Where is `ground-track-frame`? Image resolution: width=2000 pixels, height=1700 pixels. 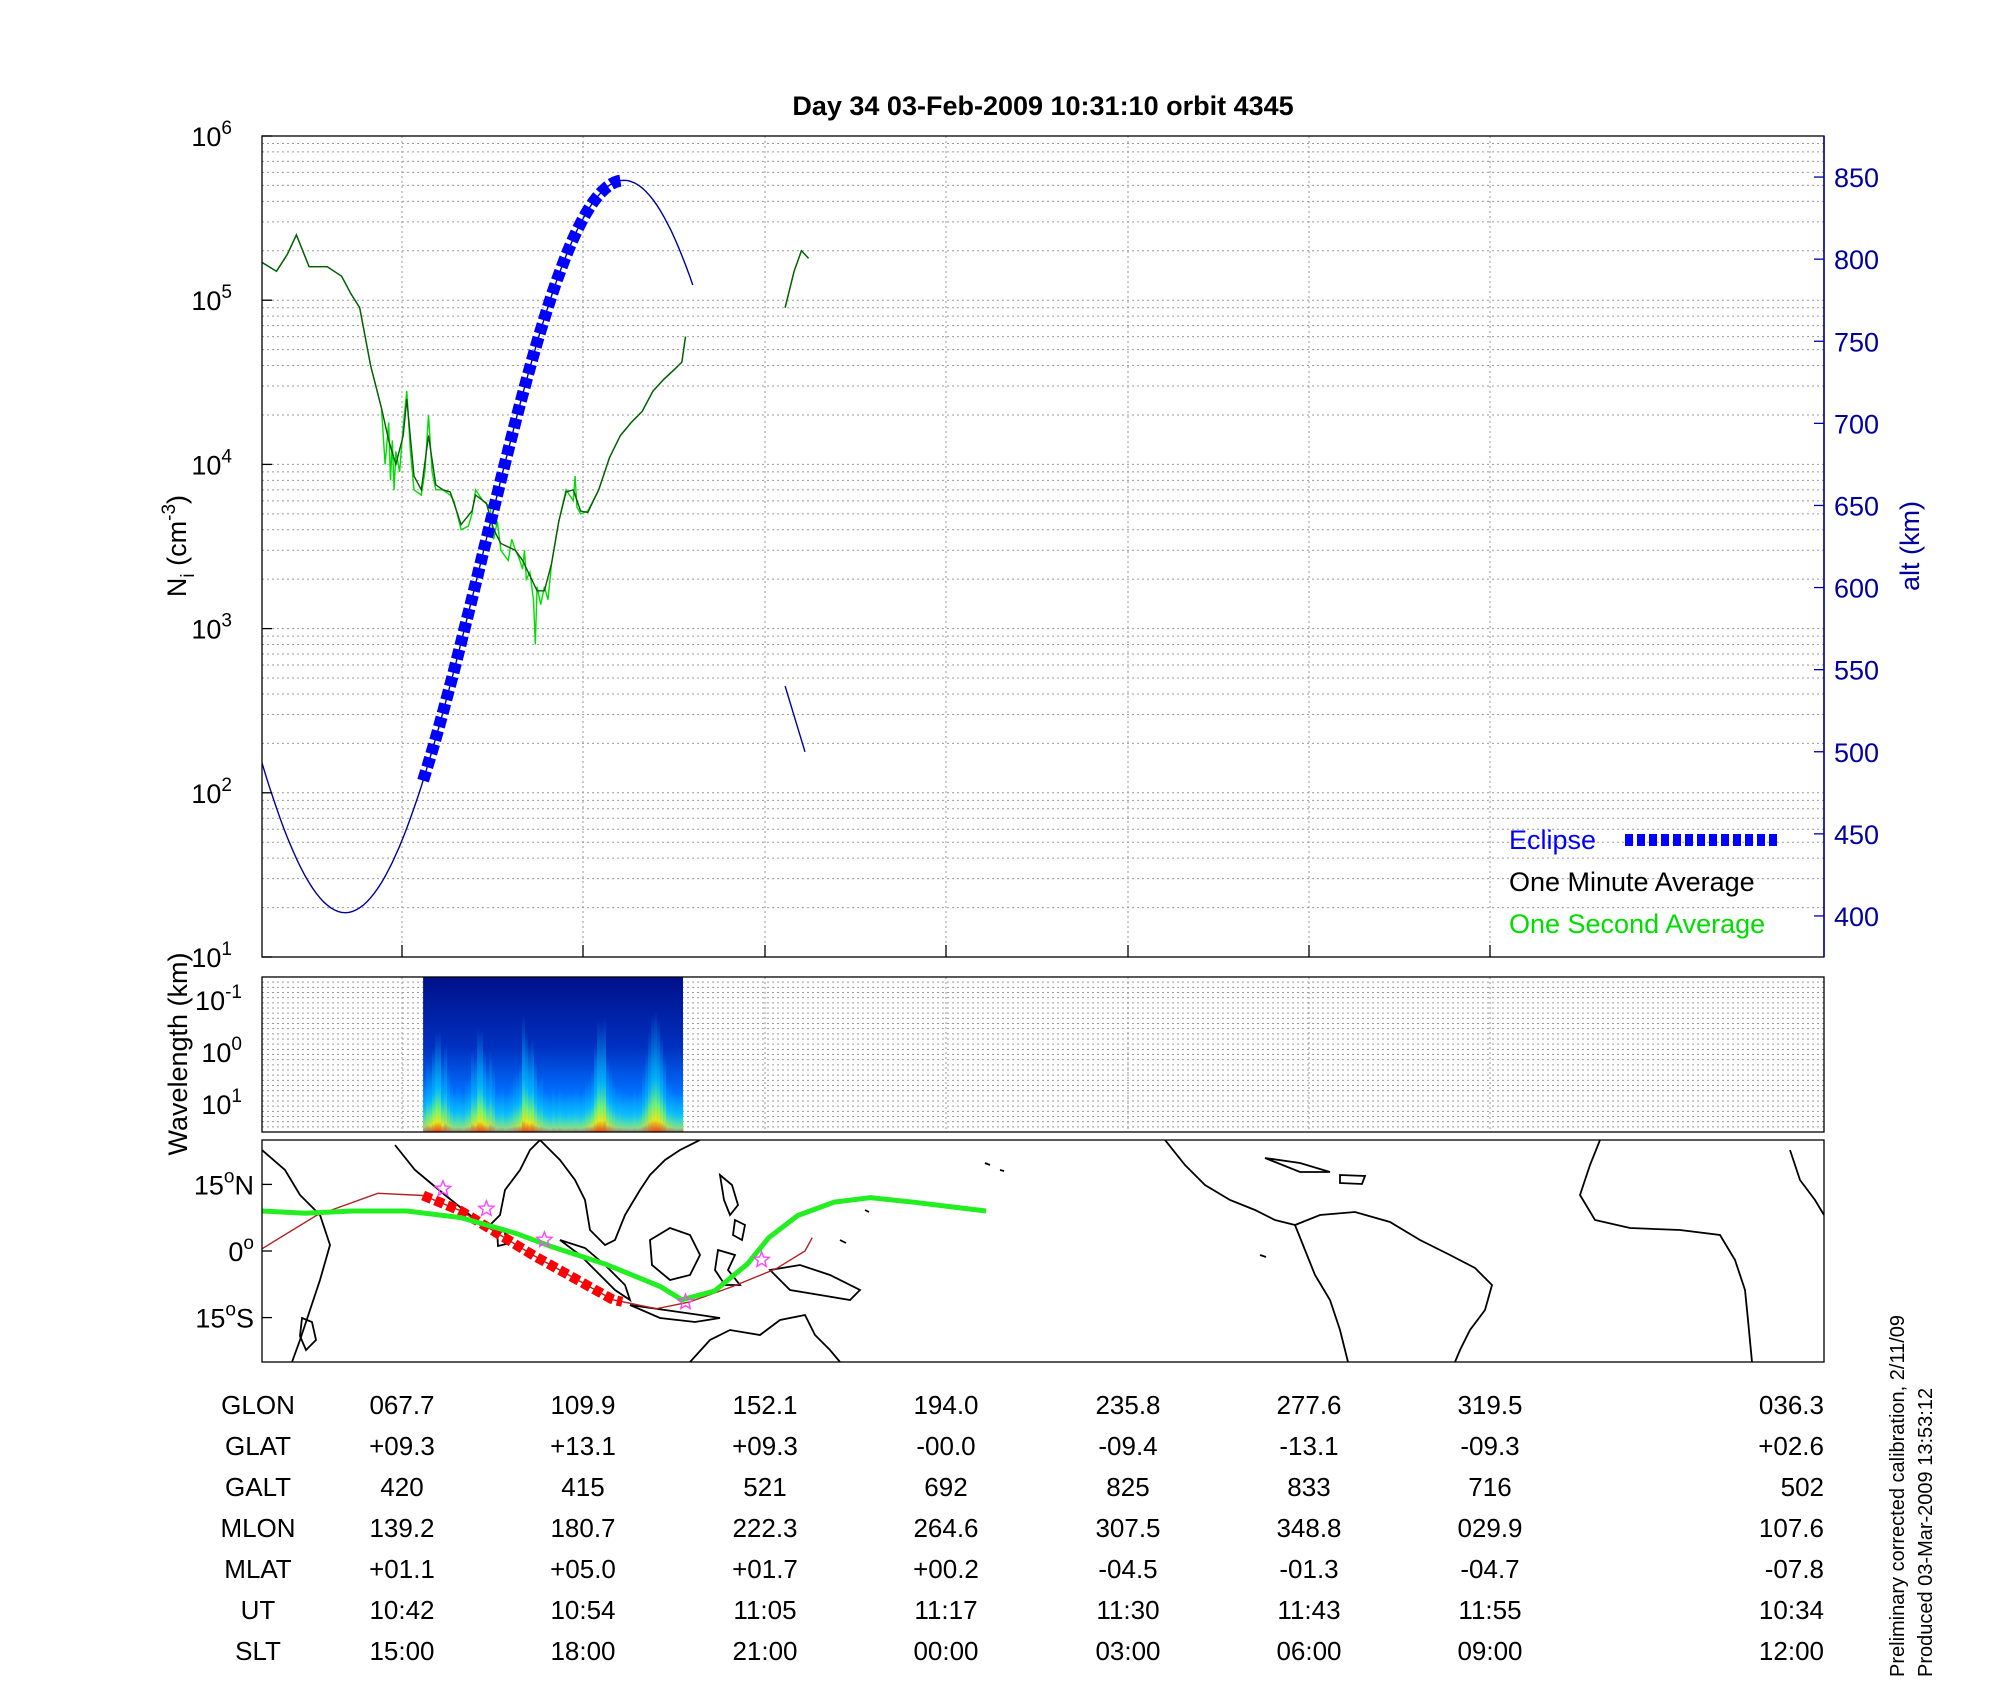 ground-track-frame is located at coordinates (1043, 1251).